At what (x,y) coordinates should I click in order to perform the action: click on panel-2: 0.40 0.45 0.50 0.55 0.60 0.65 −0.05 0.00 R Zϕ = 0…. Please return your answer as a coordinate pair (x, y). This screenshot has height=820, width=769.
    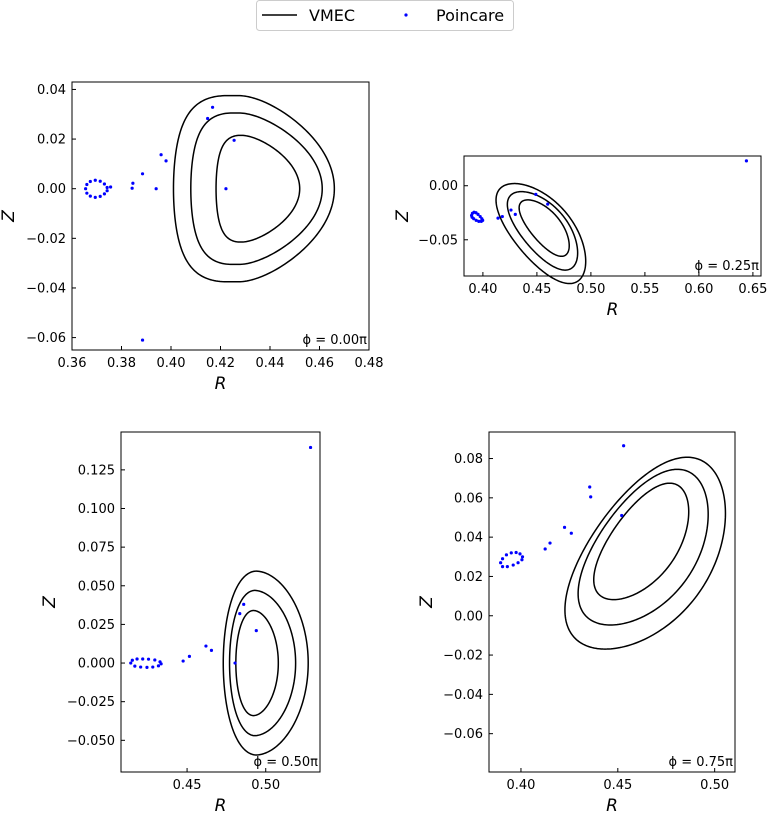
    Looking at the image, I should click on (580, 237).